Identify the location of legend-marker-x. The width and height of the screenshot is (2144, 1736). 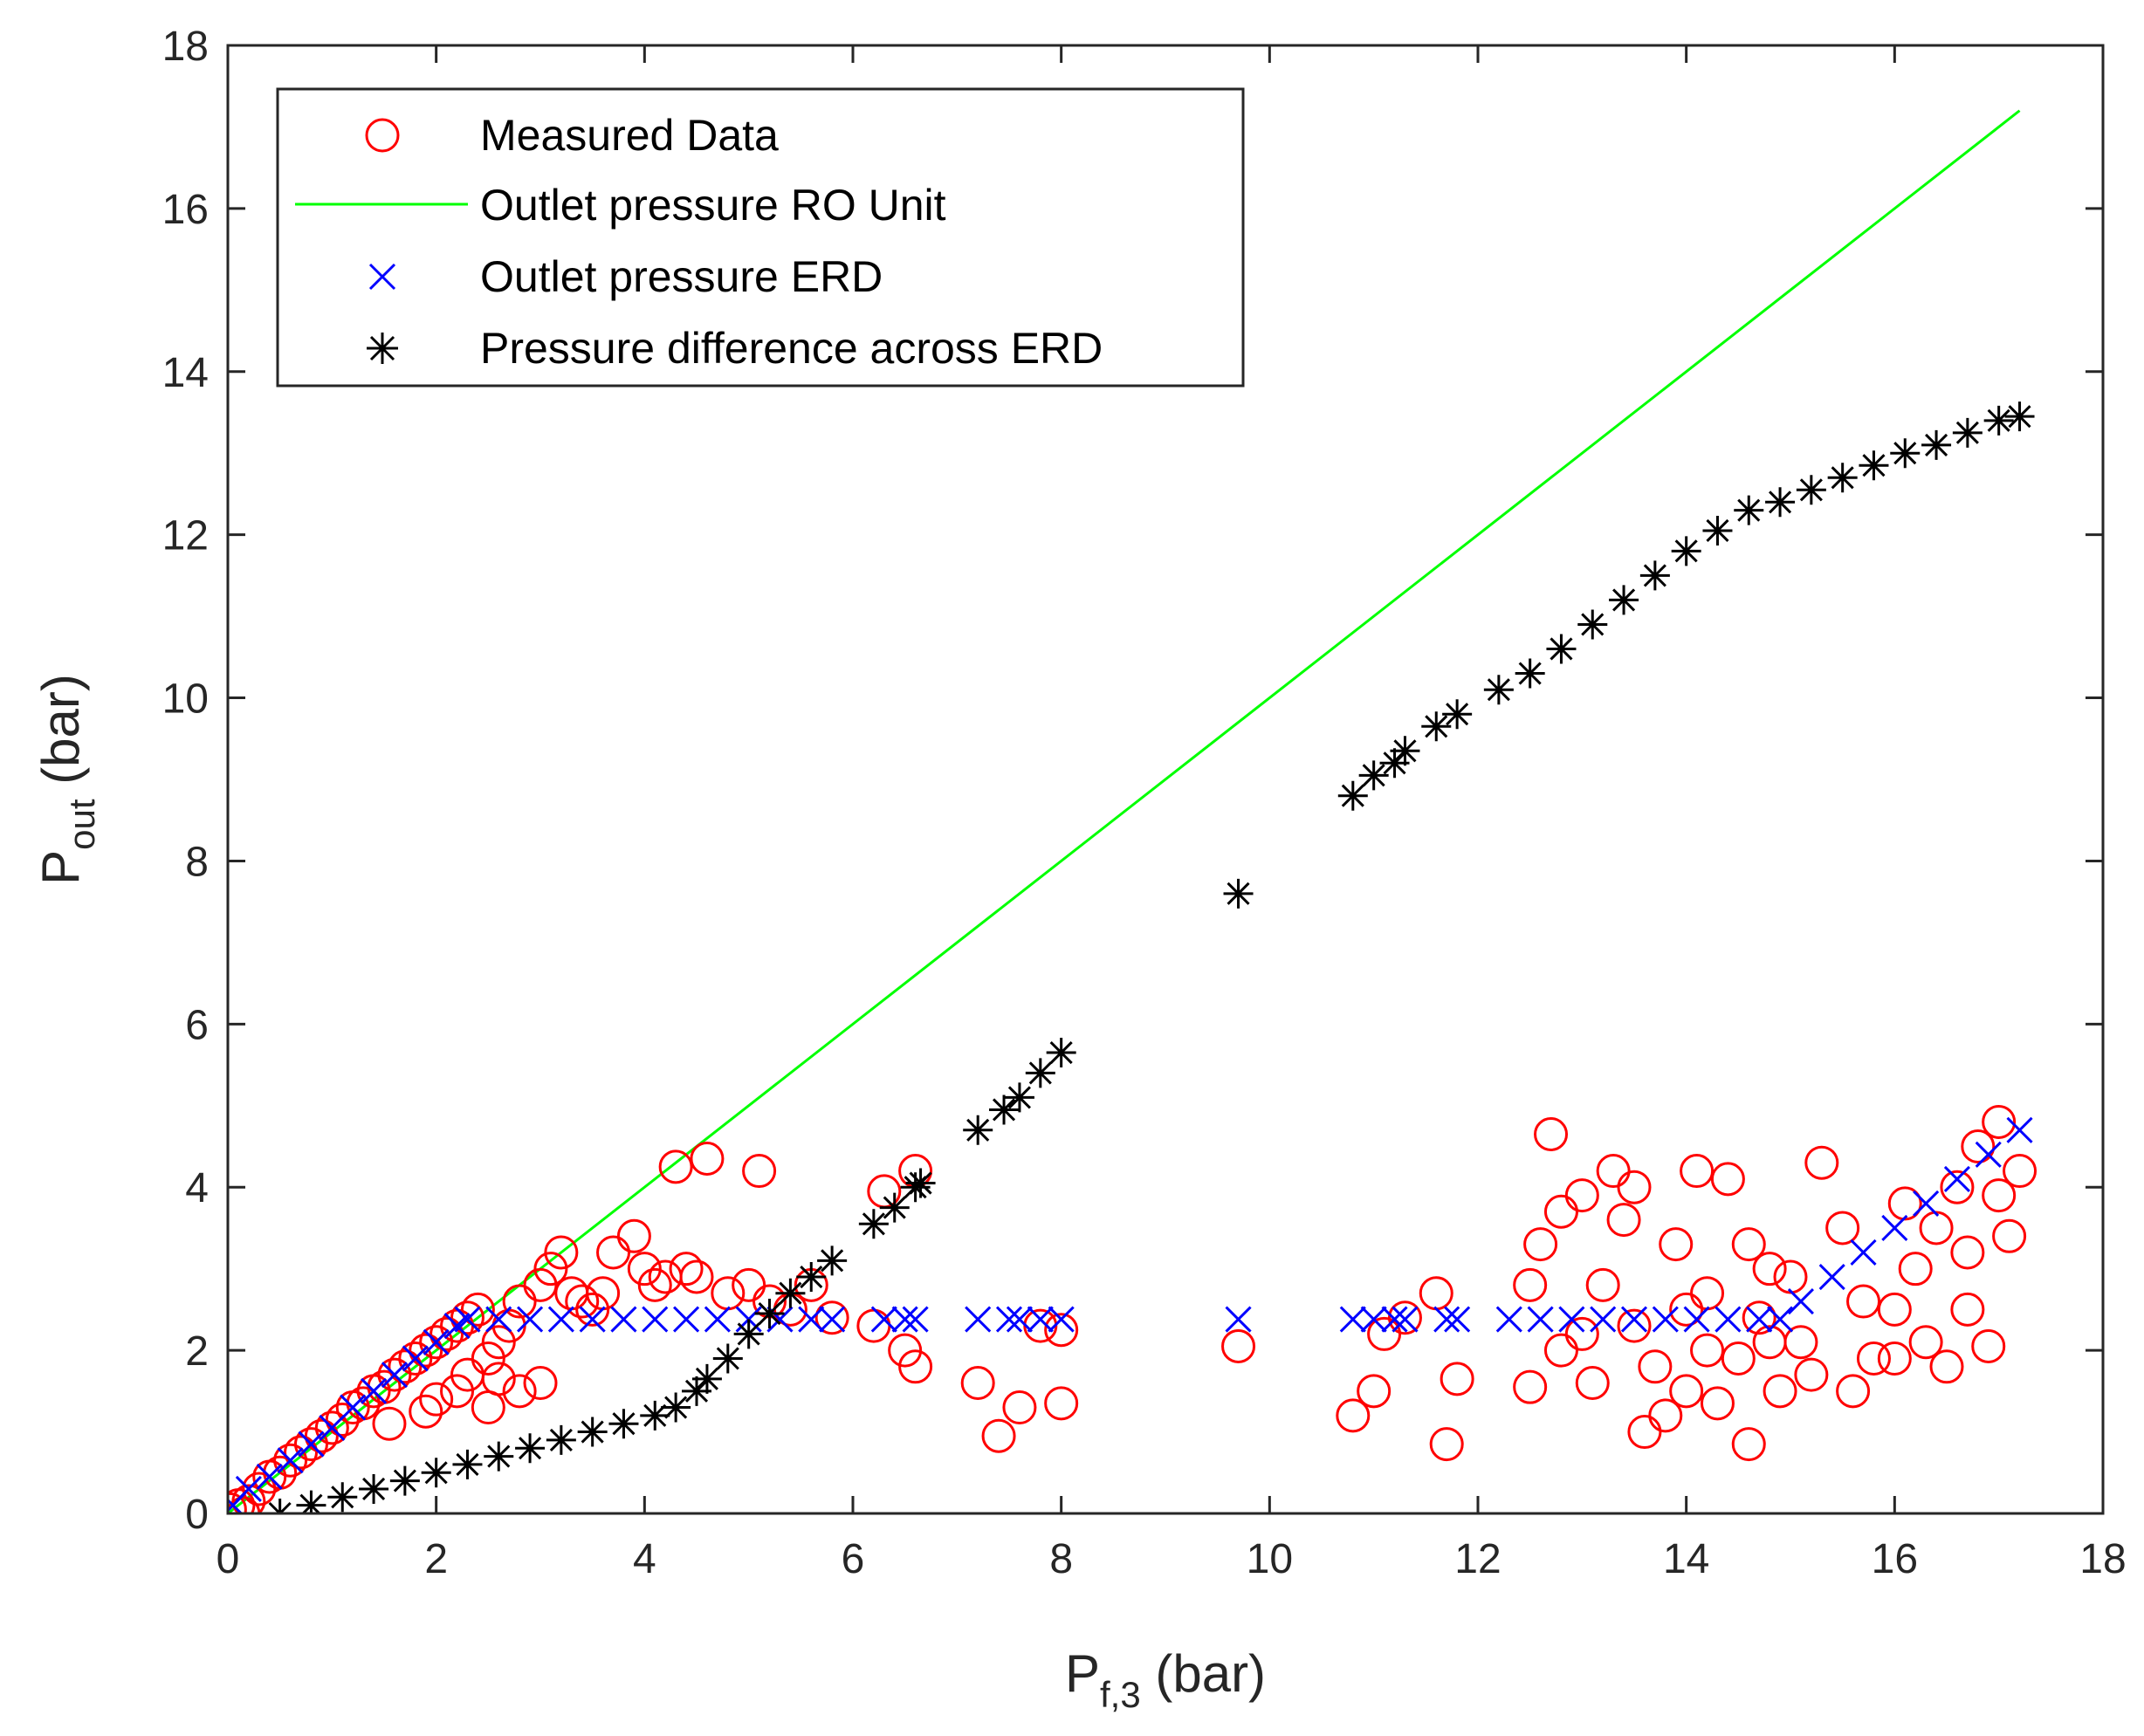
(382, 277).